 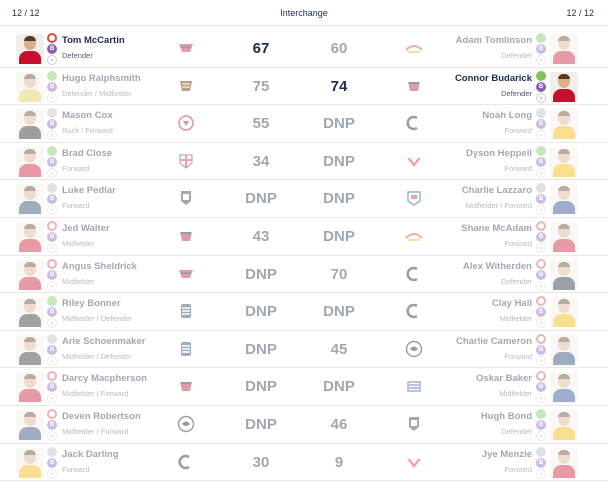 I want to click on player-name: Noah Long, so click(x=507, y=116).